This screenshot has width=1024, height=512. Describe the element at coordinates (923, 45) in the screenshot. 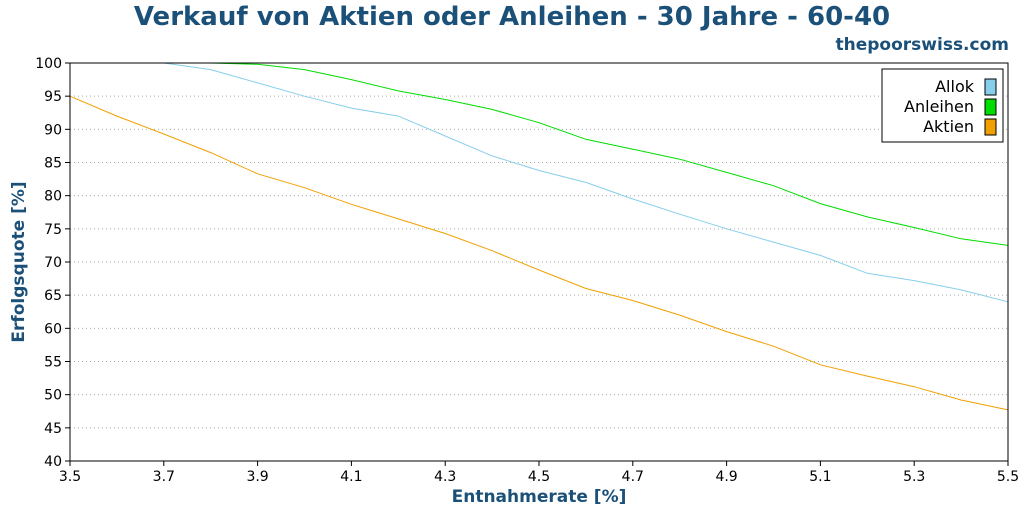

I see `brand-label: thepoorswiss.com` at that location.